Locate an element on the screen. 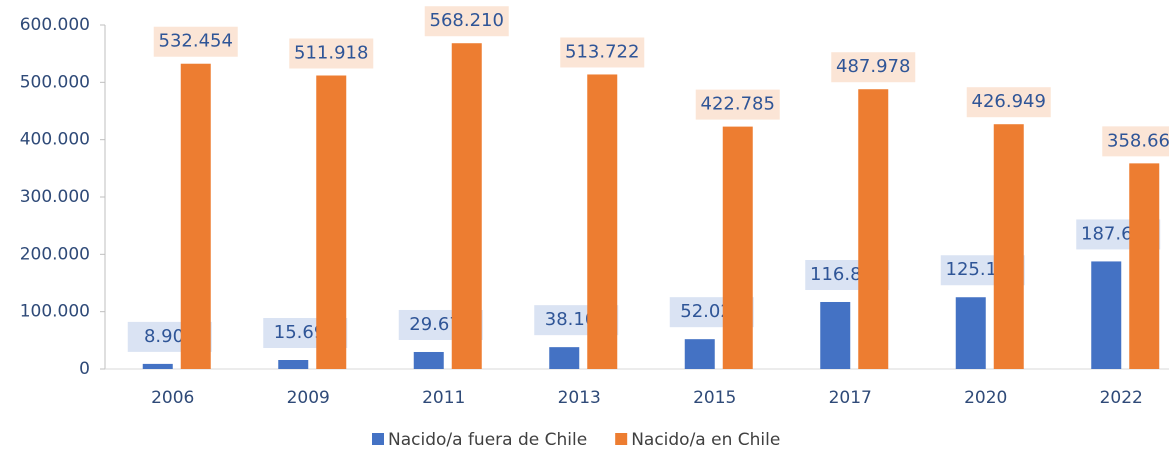  legend-label: Nacido/a fuera de Chile is located at coordinates (487, 439).